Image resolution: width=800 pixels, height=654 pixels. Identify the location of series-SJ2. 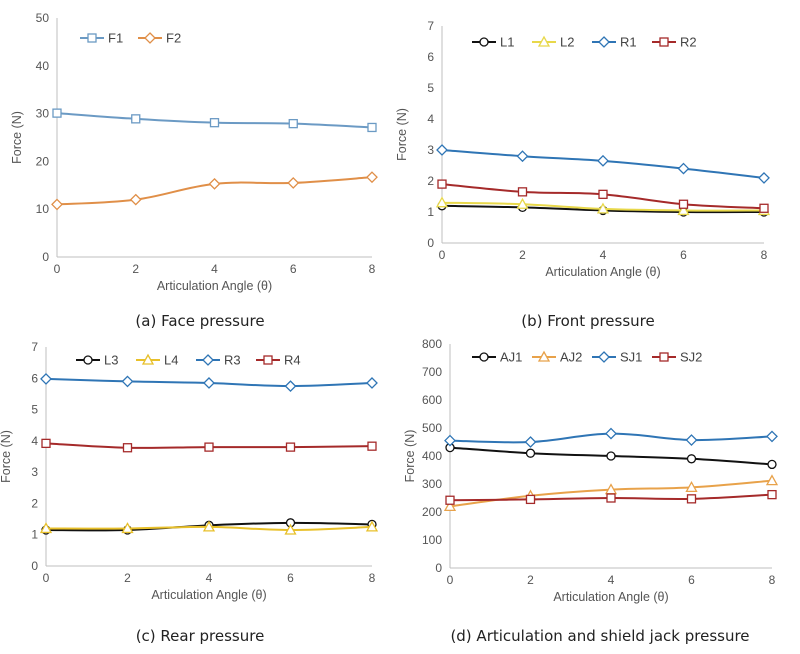
(611, 497).